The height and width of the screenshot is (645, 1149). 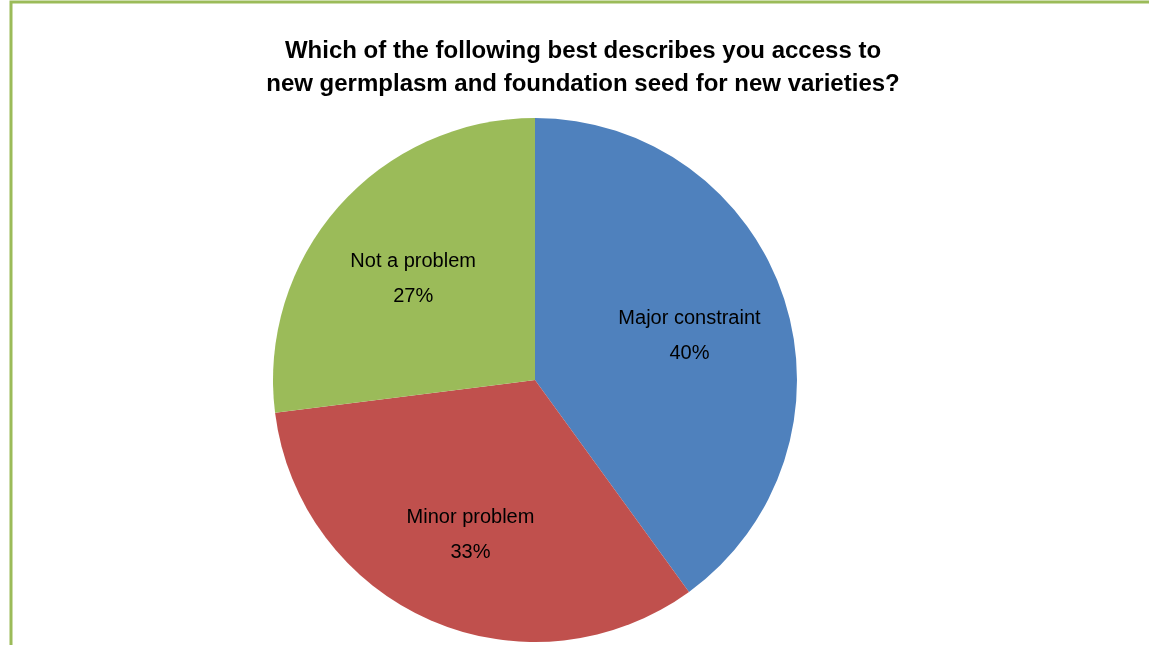 I want to click on data-label: 40%, so click(x=689, y=351).